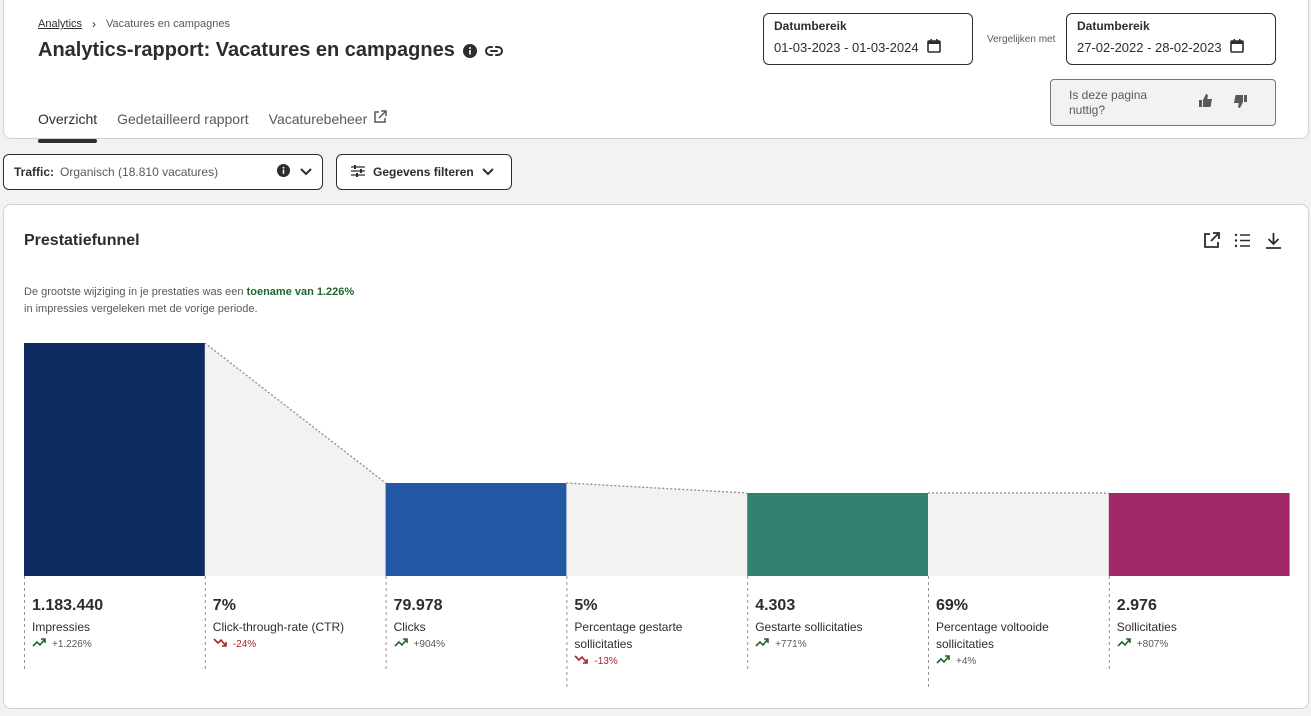 The width and height of the screenshot is (1311, 716). Describe the element at coordinates (318, 118) in the screenshot. I see `tab-label: Vacaturebeheer` at that location.